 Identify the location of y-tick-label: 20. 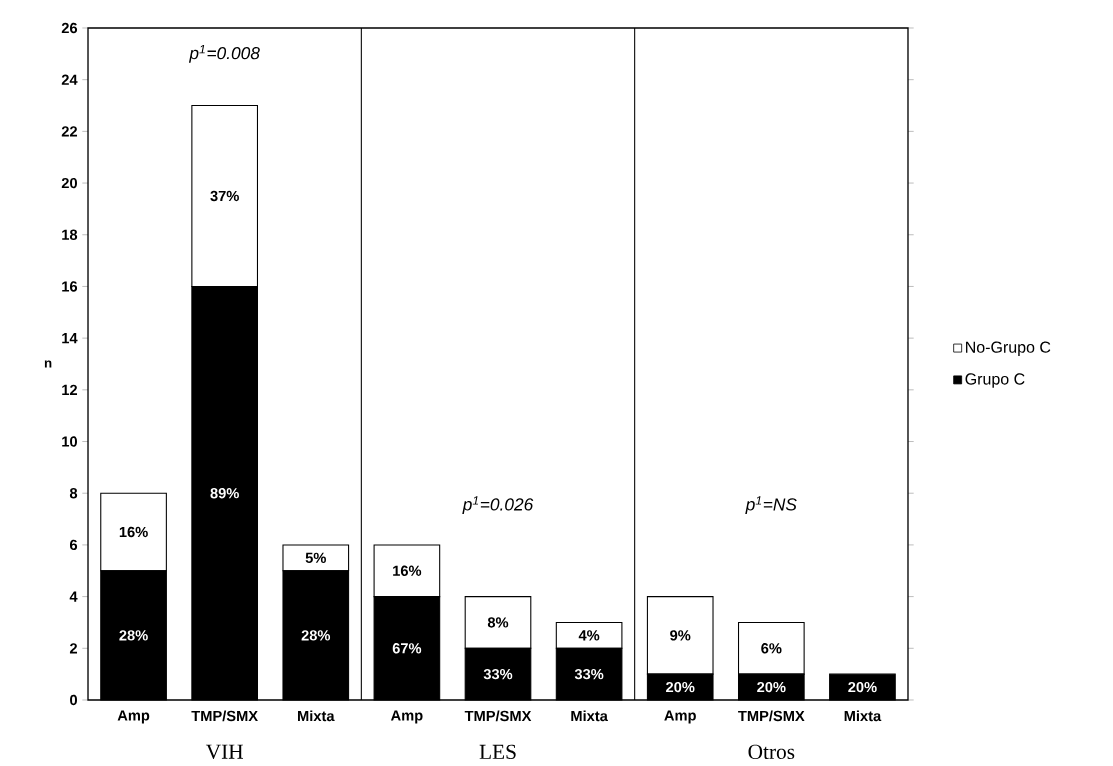
(69, 183).